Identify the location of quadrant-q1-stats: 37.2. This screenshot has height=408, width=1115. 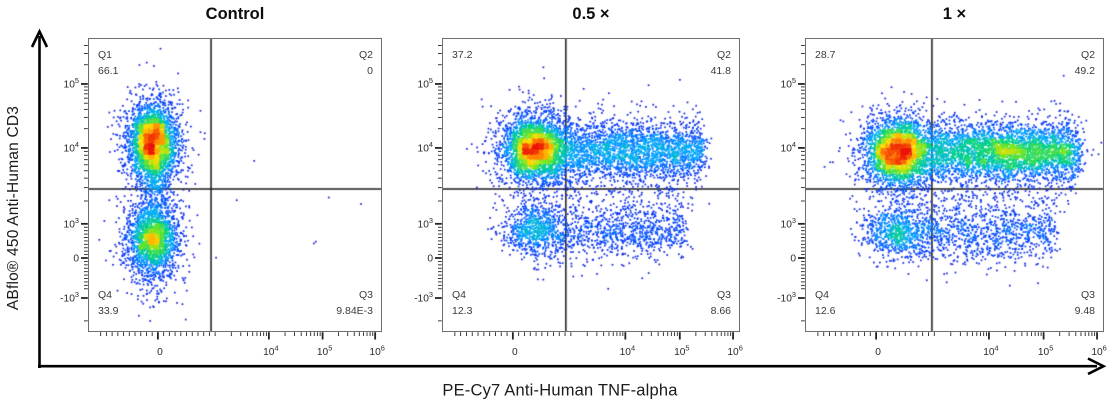
(462, 55).